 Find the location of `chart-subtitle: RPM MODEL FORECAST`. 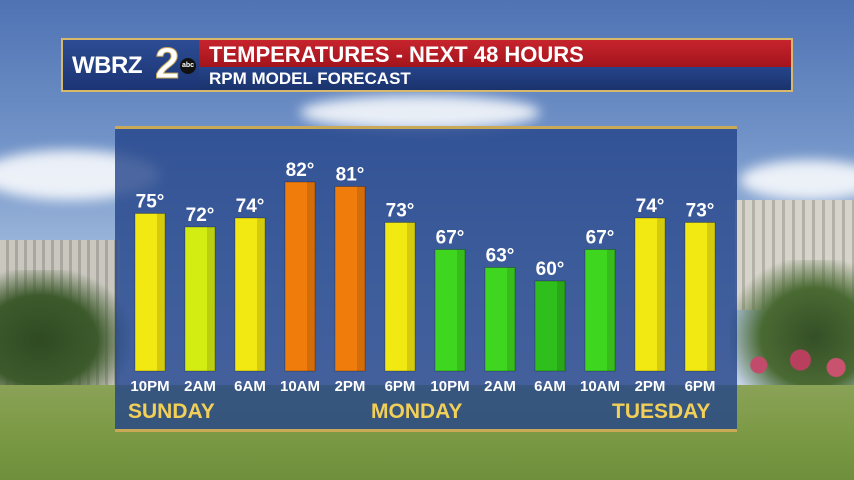

chart-subtitle: RPM MODEL FORECAST is located at coordinates (310, 78).